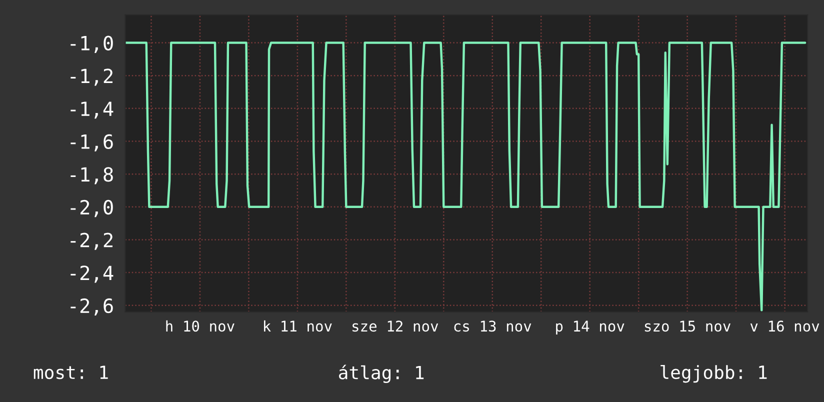 This screenshot has width=824, height=402. Describe the element at coordinates (381, 374) in the screenshot. I see `text: átlag: 1` at that location.